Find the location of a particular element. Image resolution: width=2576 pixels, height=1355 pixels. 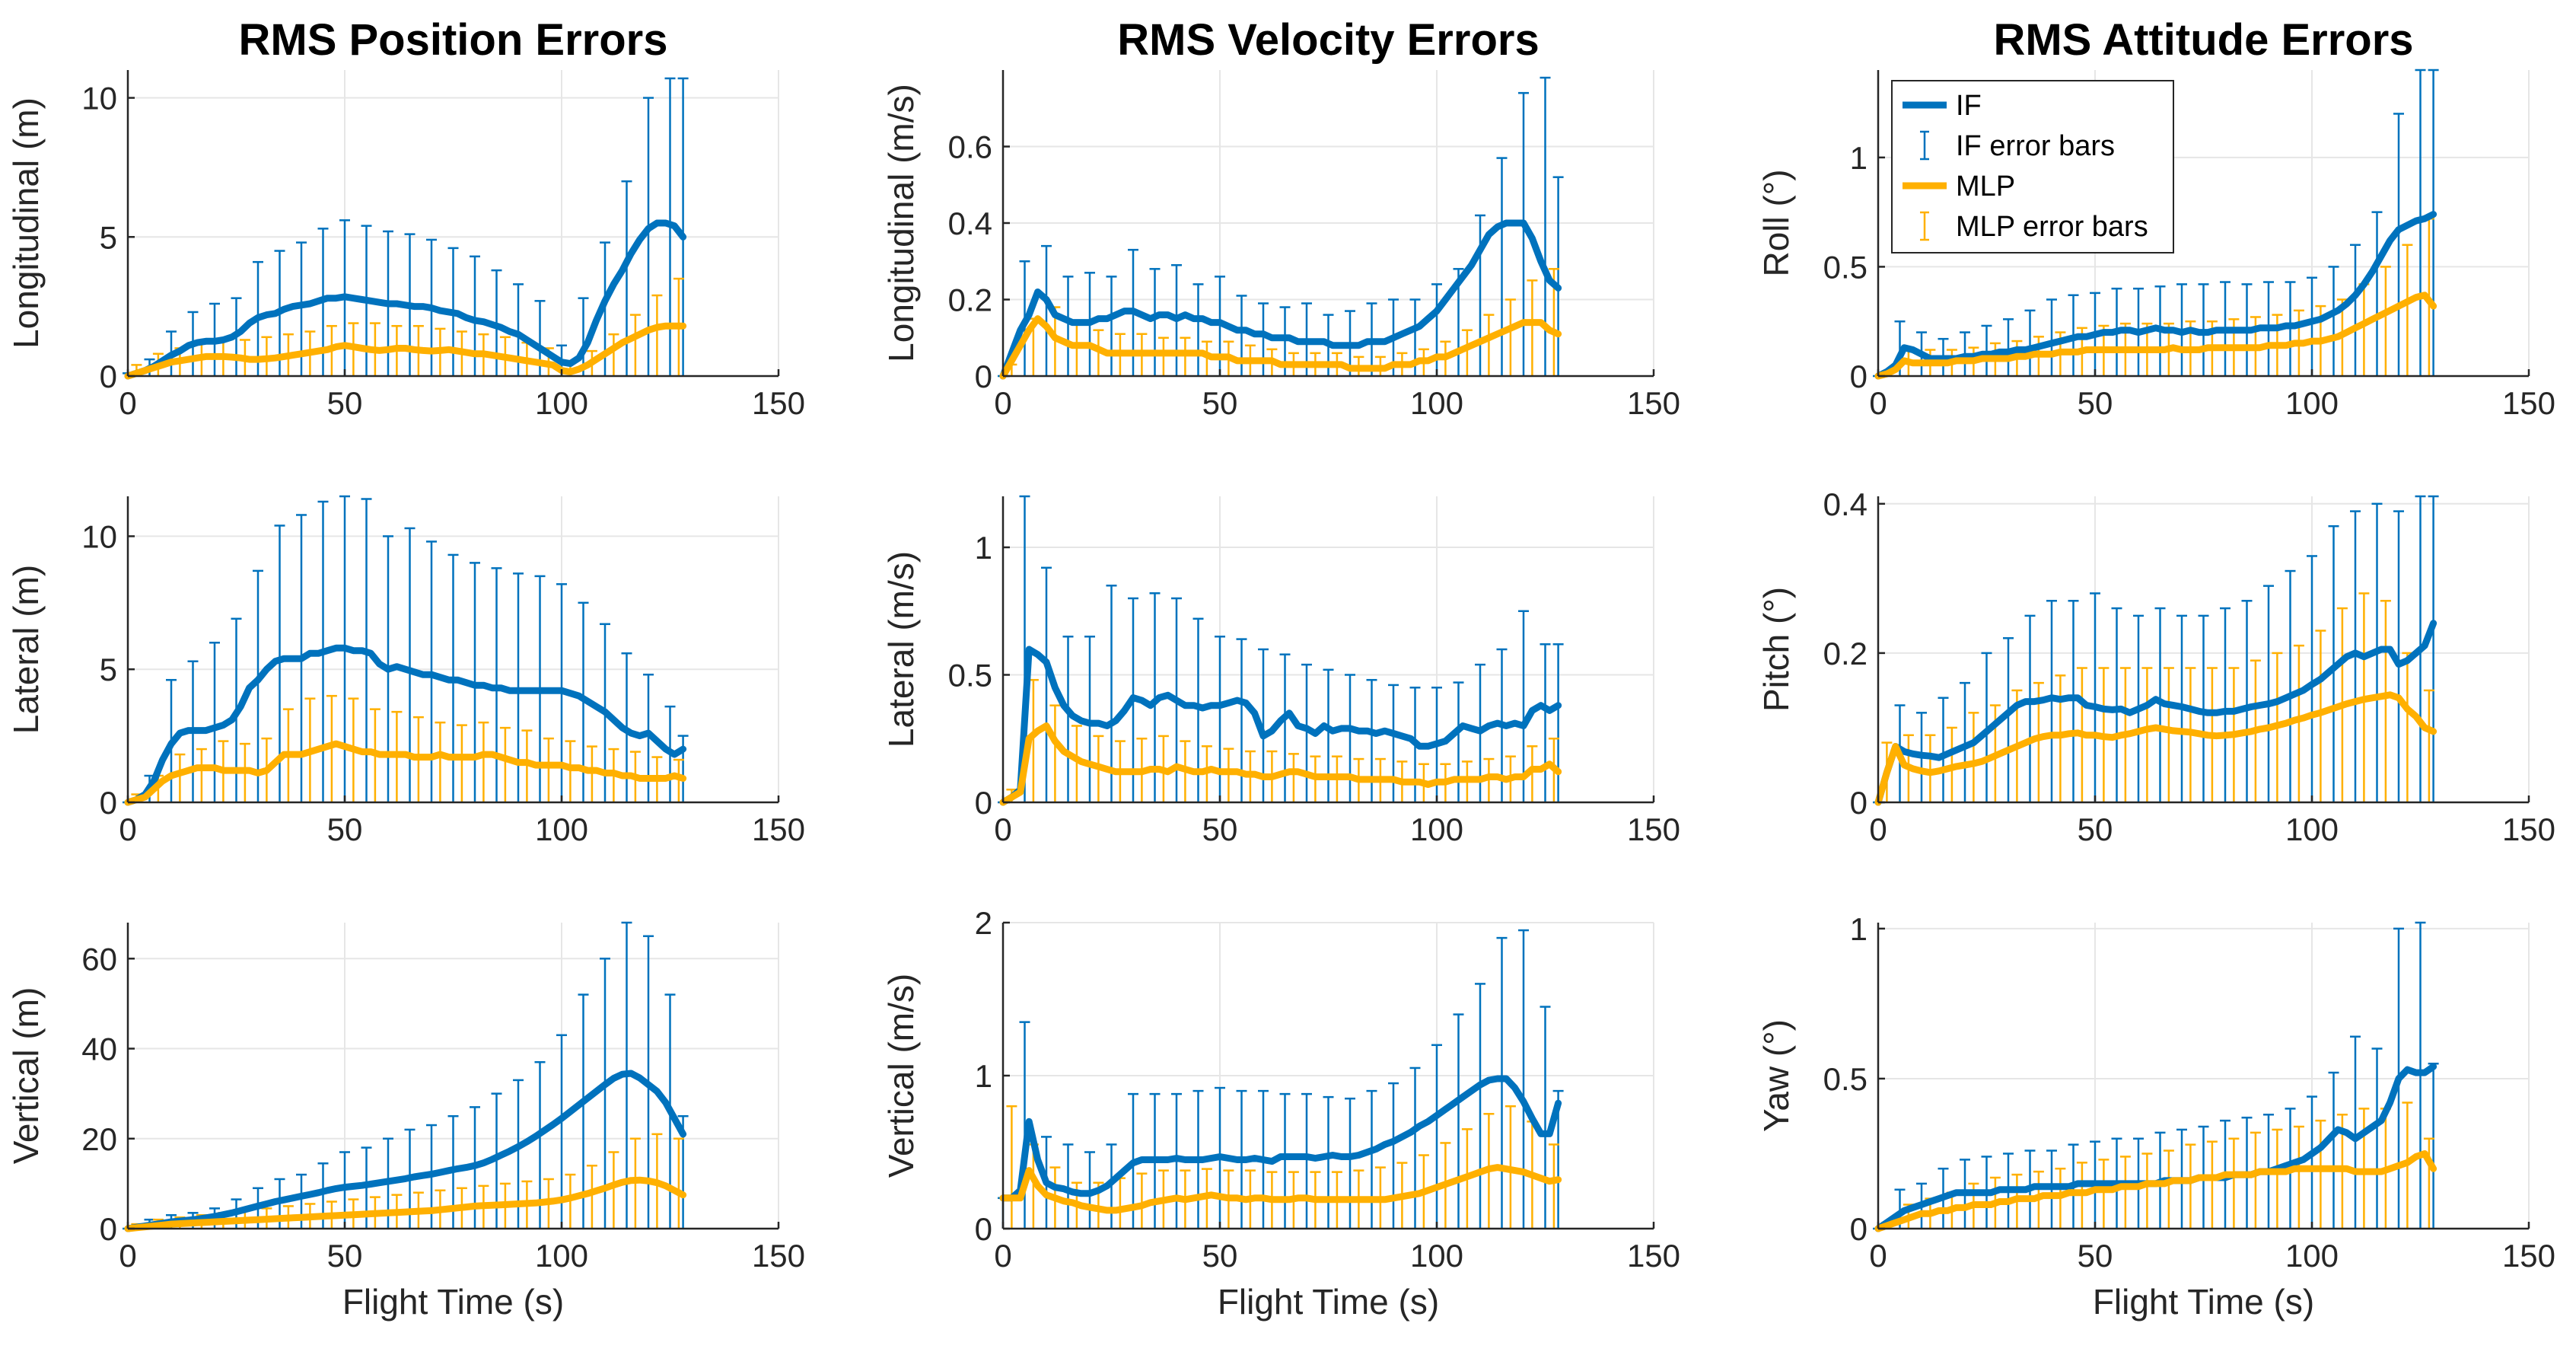

chart-8-series-if is located at coordinates (1280, 1138).